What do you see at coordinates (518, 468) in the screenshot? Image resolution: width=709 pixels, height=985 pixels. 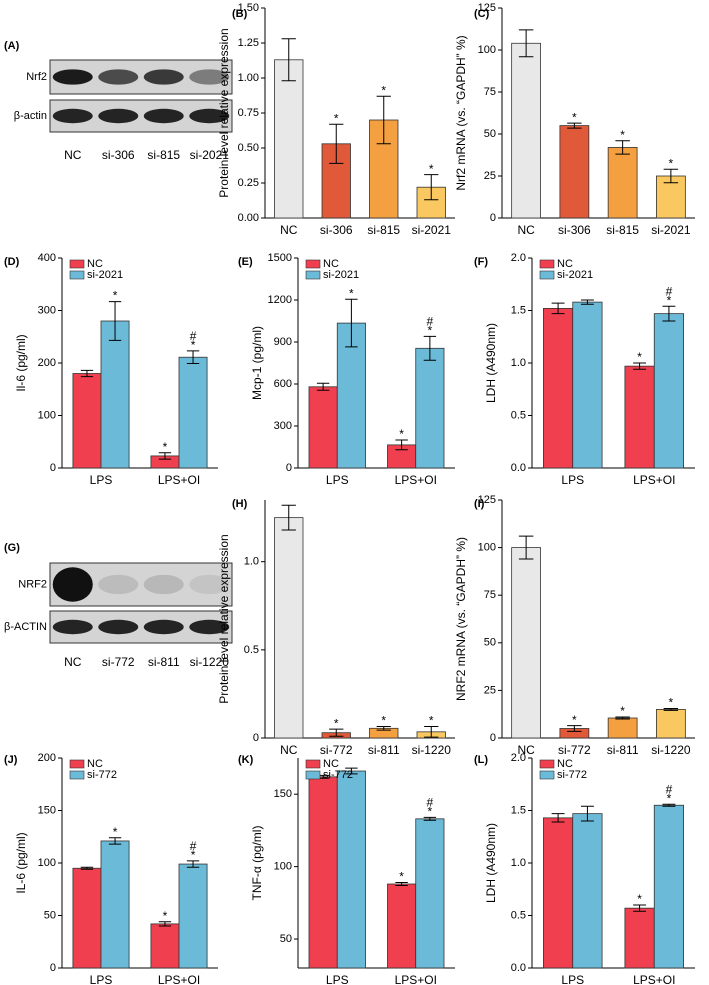 I see `y-tick-label: 0.0` at bounding box center [518, 468].